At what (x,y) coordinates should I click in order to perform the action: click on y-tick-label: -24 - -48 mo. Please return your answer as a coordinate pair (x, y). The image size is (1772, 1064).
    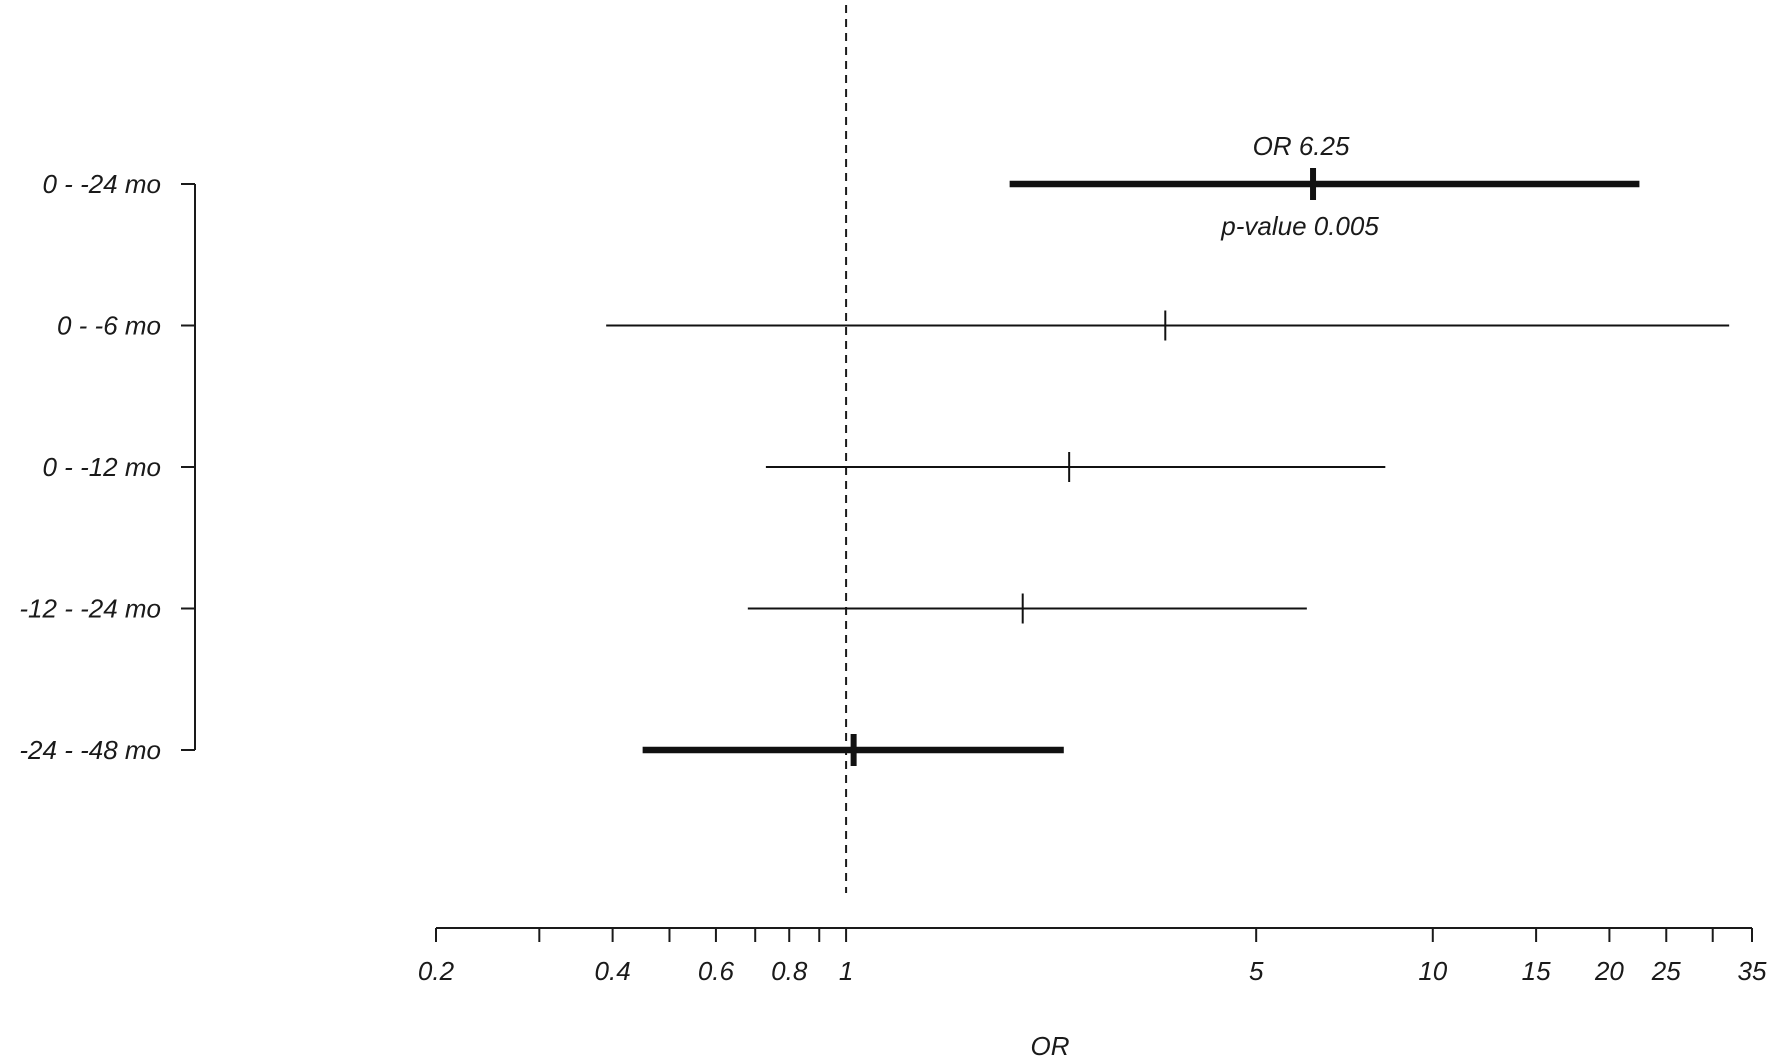
    Looking at the image, I should click on (90, 750).